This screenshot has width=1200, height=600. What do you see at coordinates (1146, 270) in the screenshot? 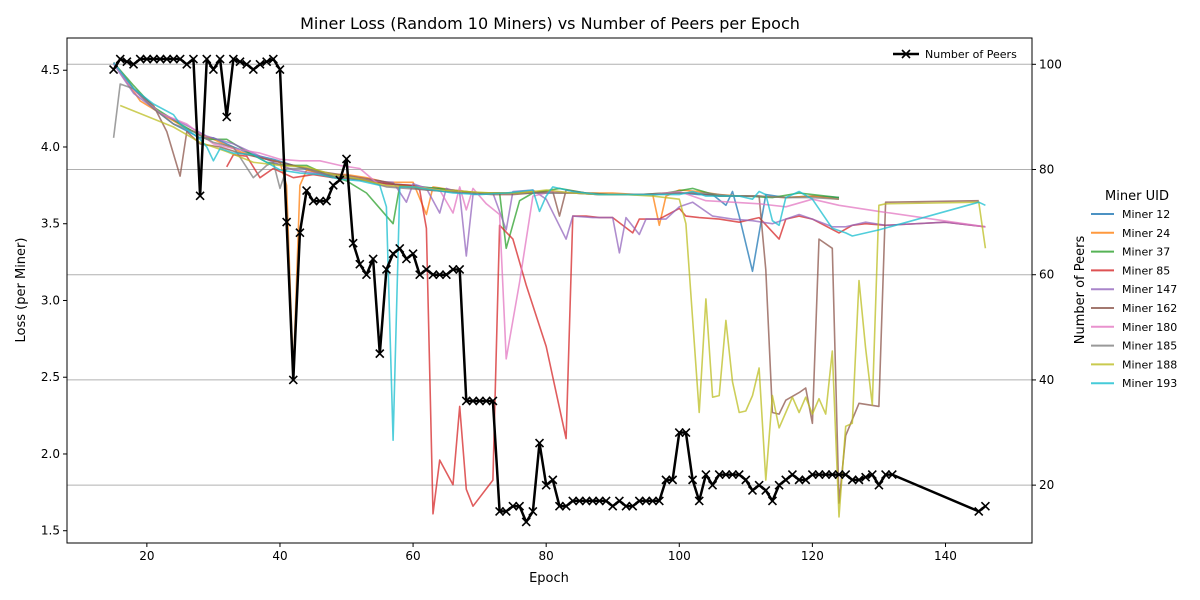
I see `legend-label-miner-85: Miner 85` at bounding box center [1146, 270].